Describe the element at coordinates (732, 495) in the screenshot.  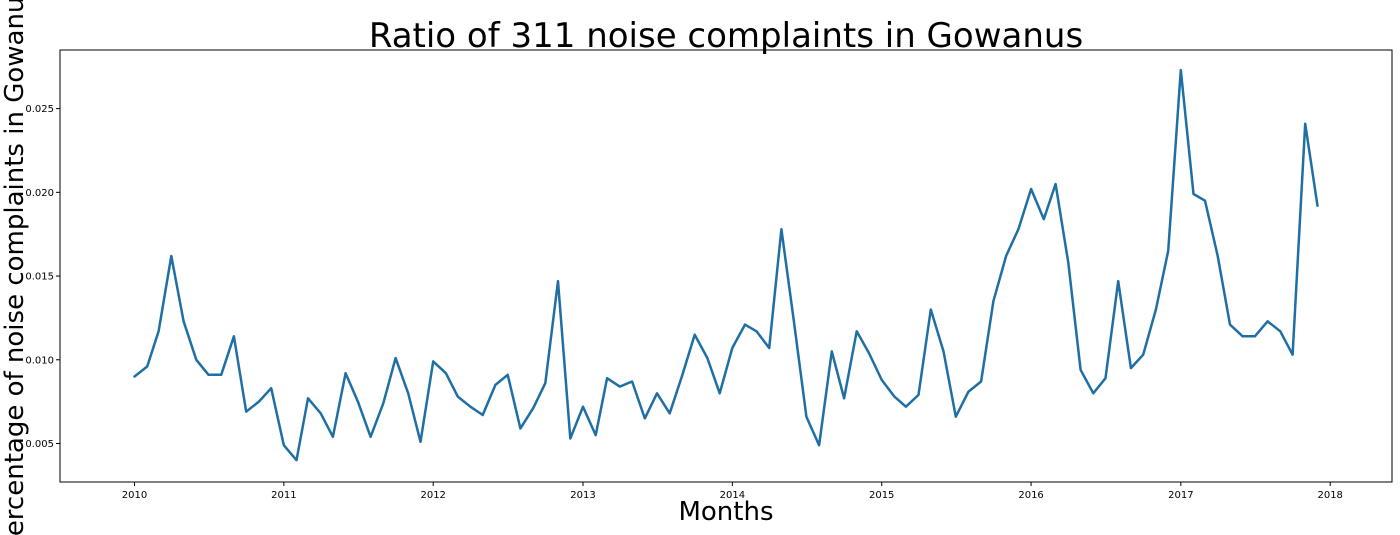
I see `x-tick-label: 2014` at that location.